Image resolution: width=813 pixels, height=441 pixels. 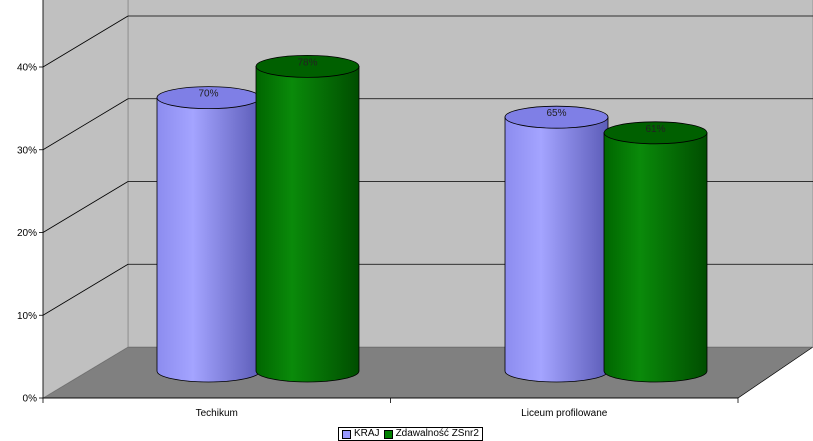 I want to click on legend-item-zdawalnosc: Zdawalność ZSnr2, so click(x=431, y=434).